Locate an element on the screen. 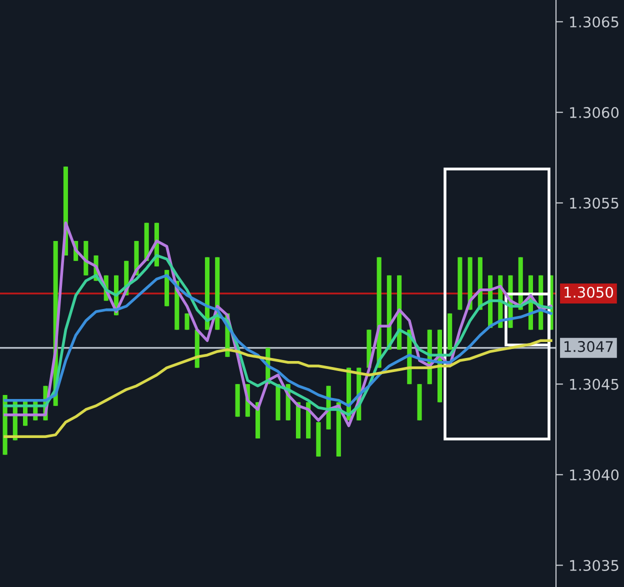 The height and width of the screenshot is (587, 624). ref-line-label: 1.3050 is located at coordinates (589, 292).